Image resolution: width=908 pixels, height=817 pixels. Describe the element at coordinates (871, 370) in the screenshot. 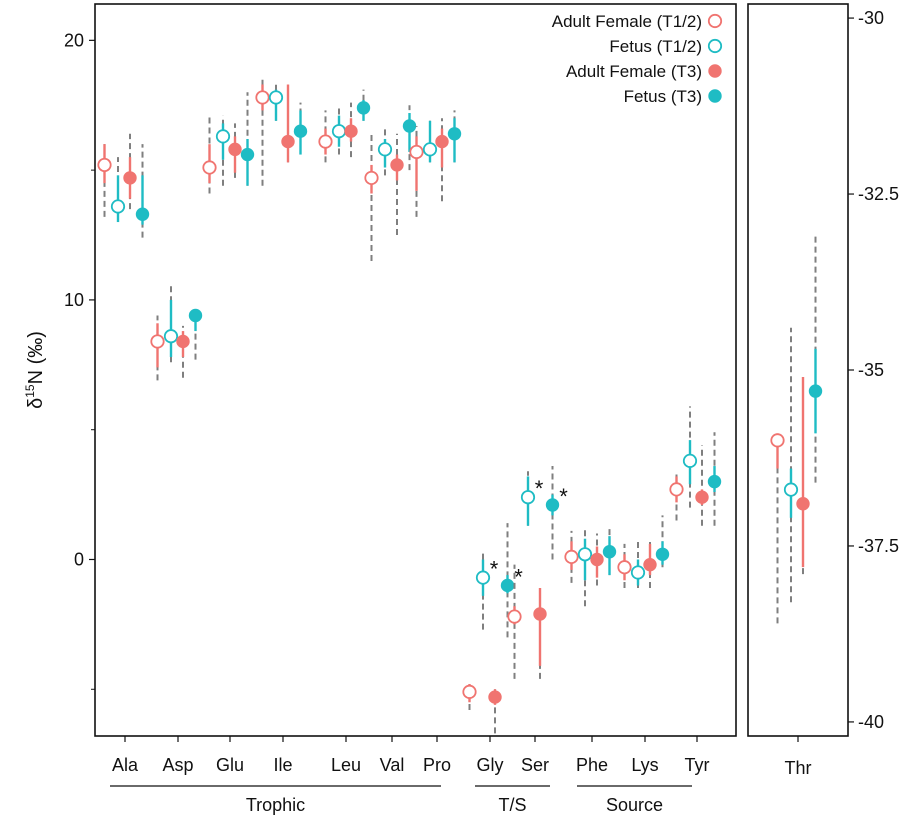

I see `right-y-tick-label: -35` at that location.